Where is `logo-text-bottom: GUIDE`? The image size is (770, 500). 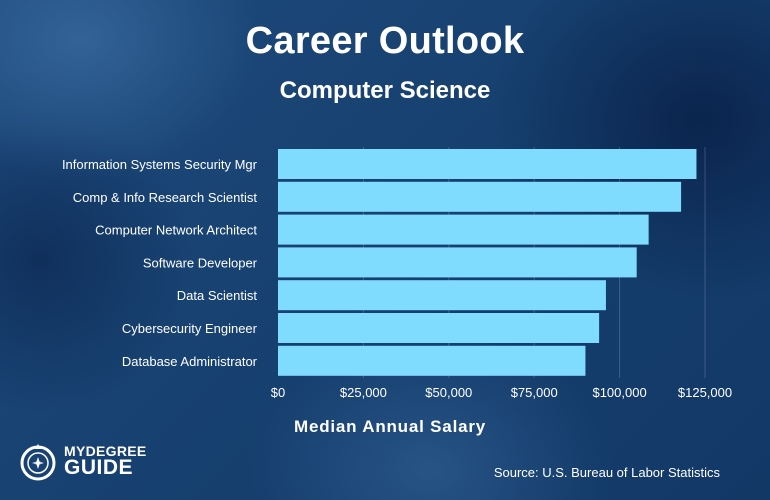
logo-text-bottom: GUIDE is located at coordinates (99, 467).